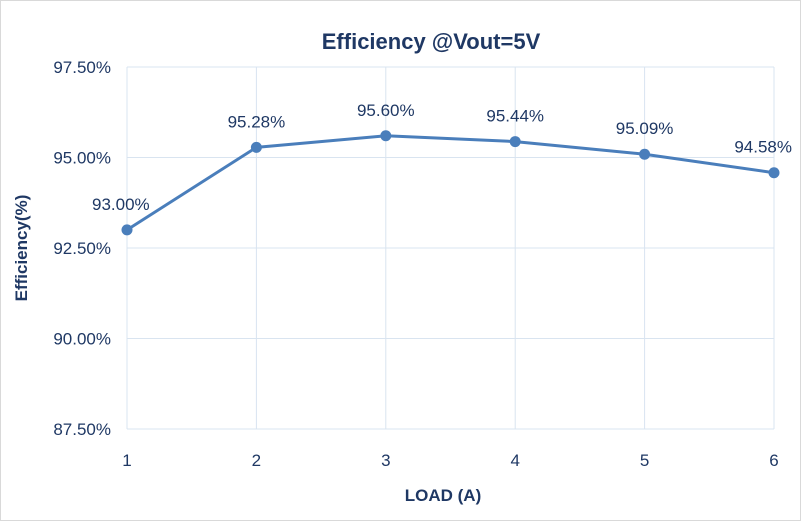 This screenshot has height=521, width=801. I want to click on y-axis-ticks: 87.50% 90.00% 92.50% 95.00% 97.50%, so click(82, 248).